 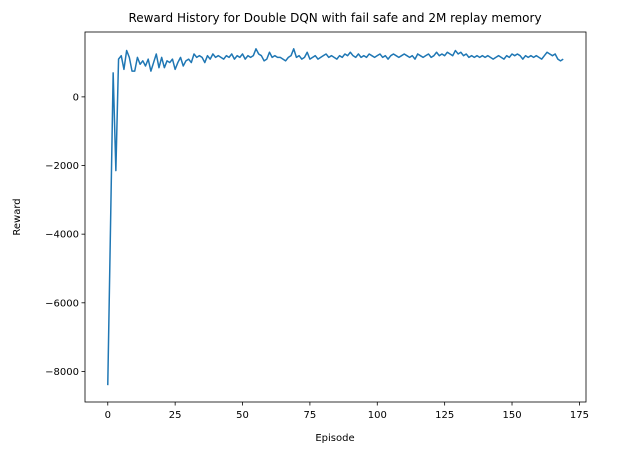 I want to click on y-tick-label: −8000, so click(x=62, y=372).